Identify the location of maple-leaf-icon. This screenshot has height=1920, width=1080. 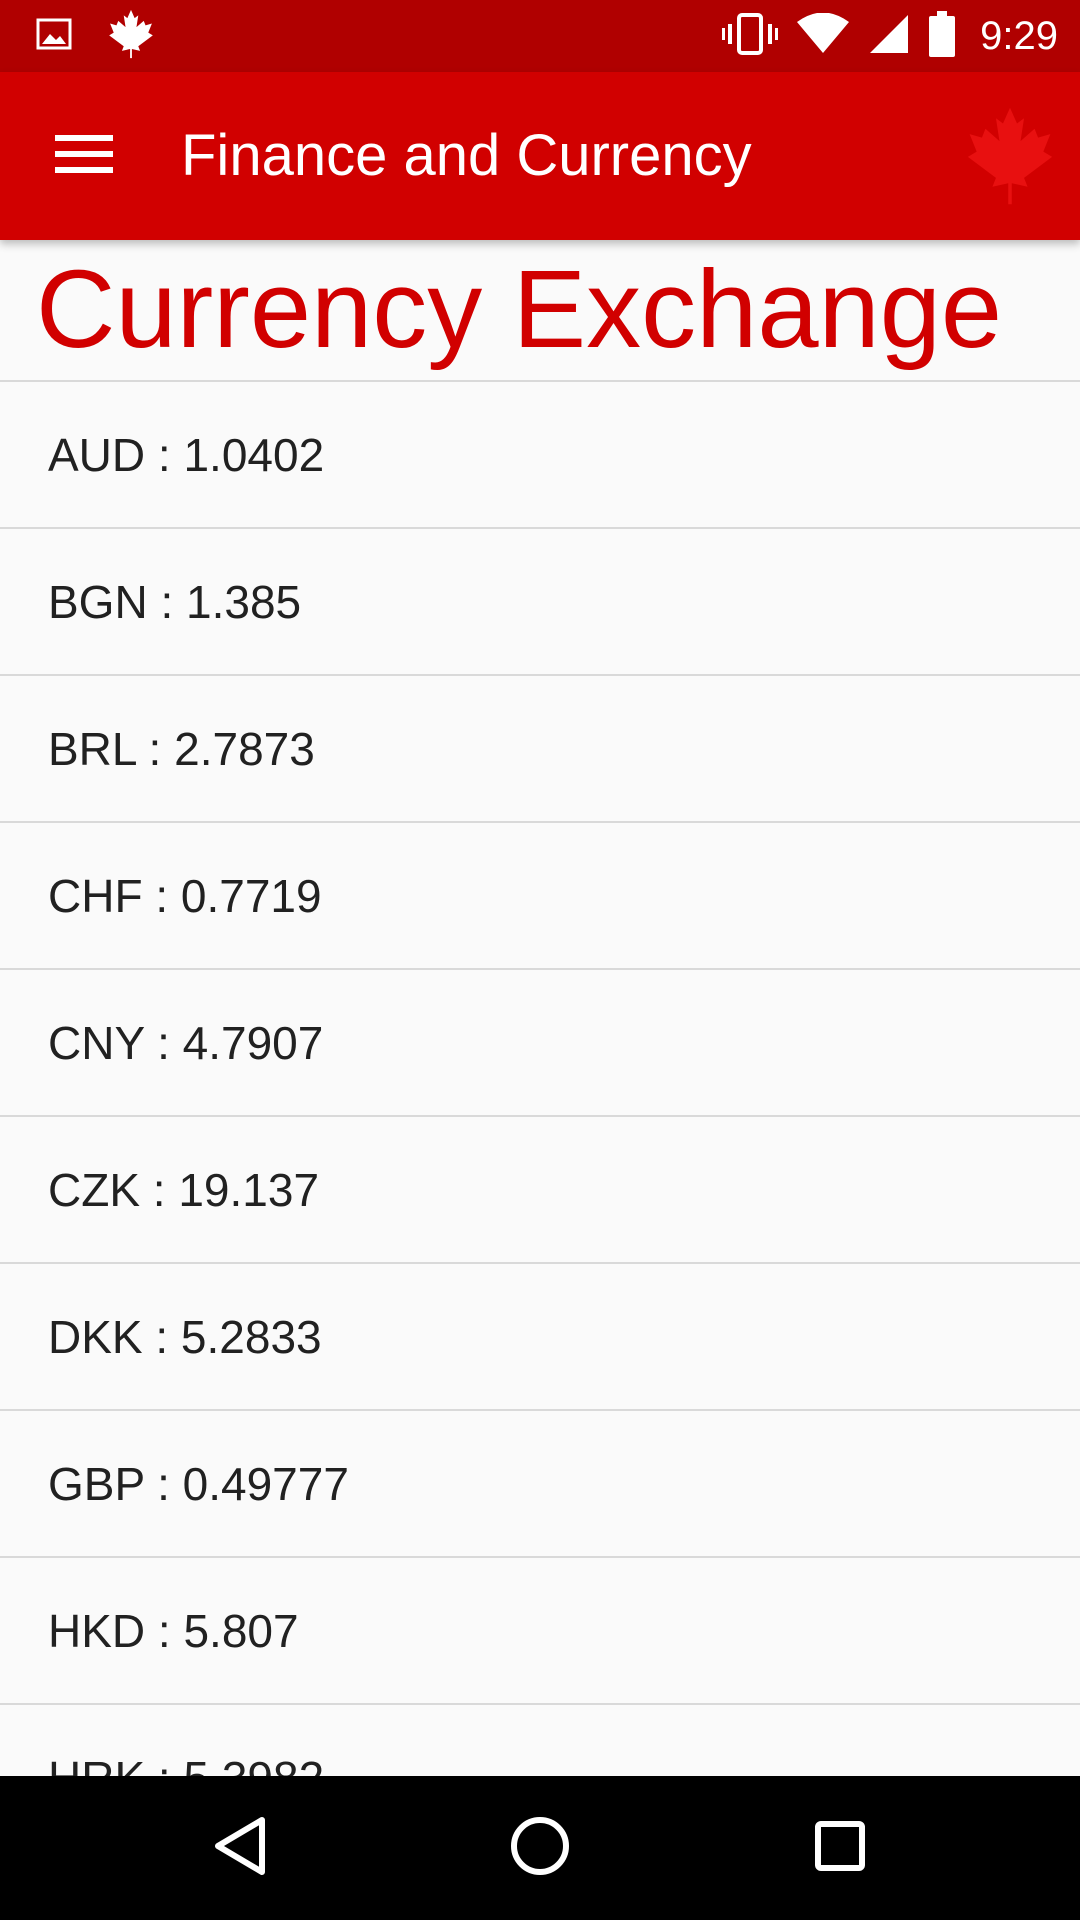
(131, 36).